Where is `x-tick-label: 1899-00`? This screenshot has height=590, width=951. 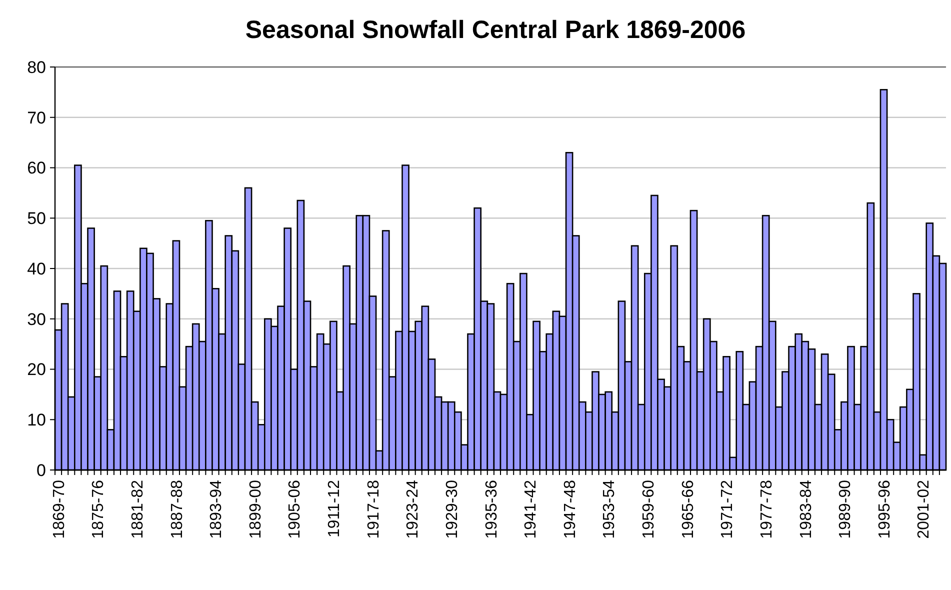
x-tick-label: 1899-00 is located at coordinates (255, 509).